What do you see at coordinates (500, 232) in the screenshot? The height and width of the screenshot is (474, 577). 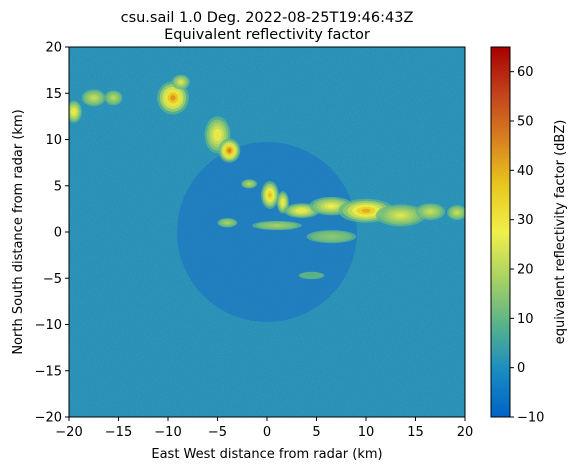 I see `colorbar-gradient` at bounding box center [500, 232].